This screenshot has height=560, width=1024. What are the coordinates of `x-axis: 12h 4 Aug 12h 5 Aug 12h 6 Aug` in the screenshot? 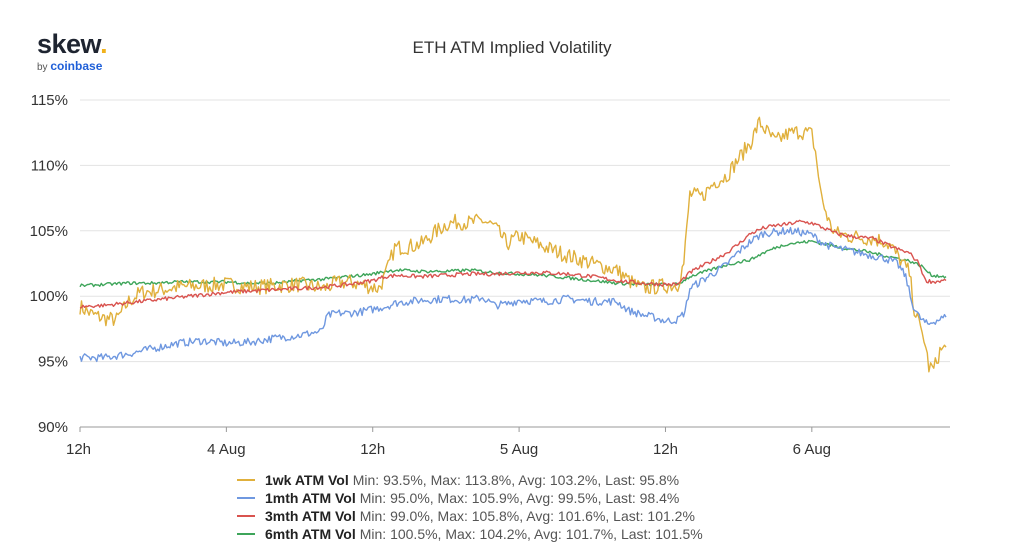 It's located at (448, 442).